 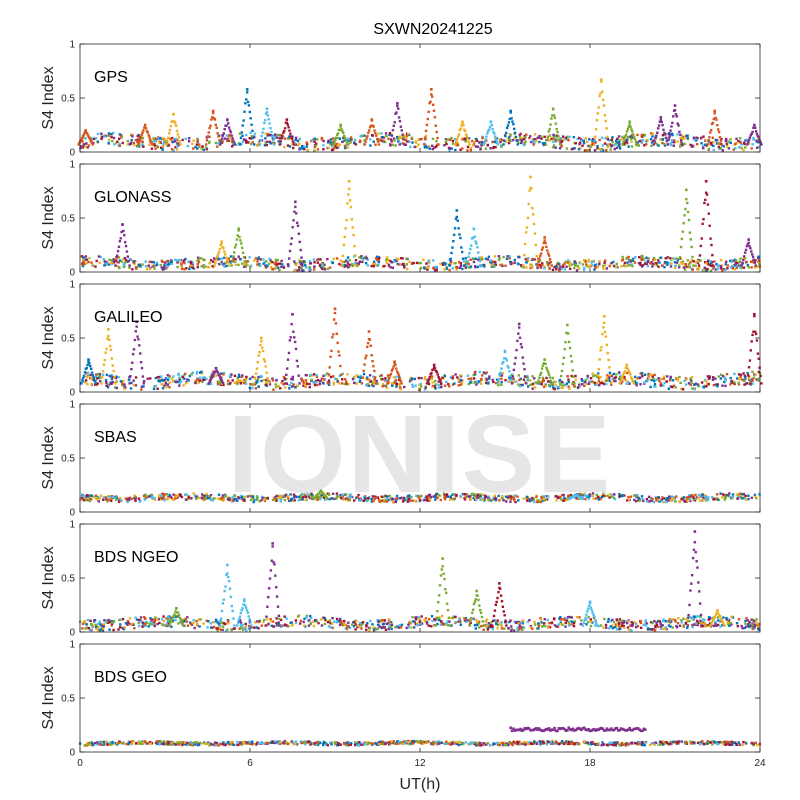 I want to click on y-tick-label: 0, so click(x=72, y=513).